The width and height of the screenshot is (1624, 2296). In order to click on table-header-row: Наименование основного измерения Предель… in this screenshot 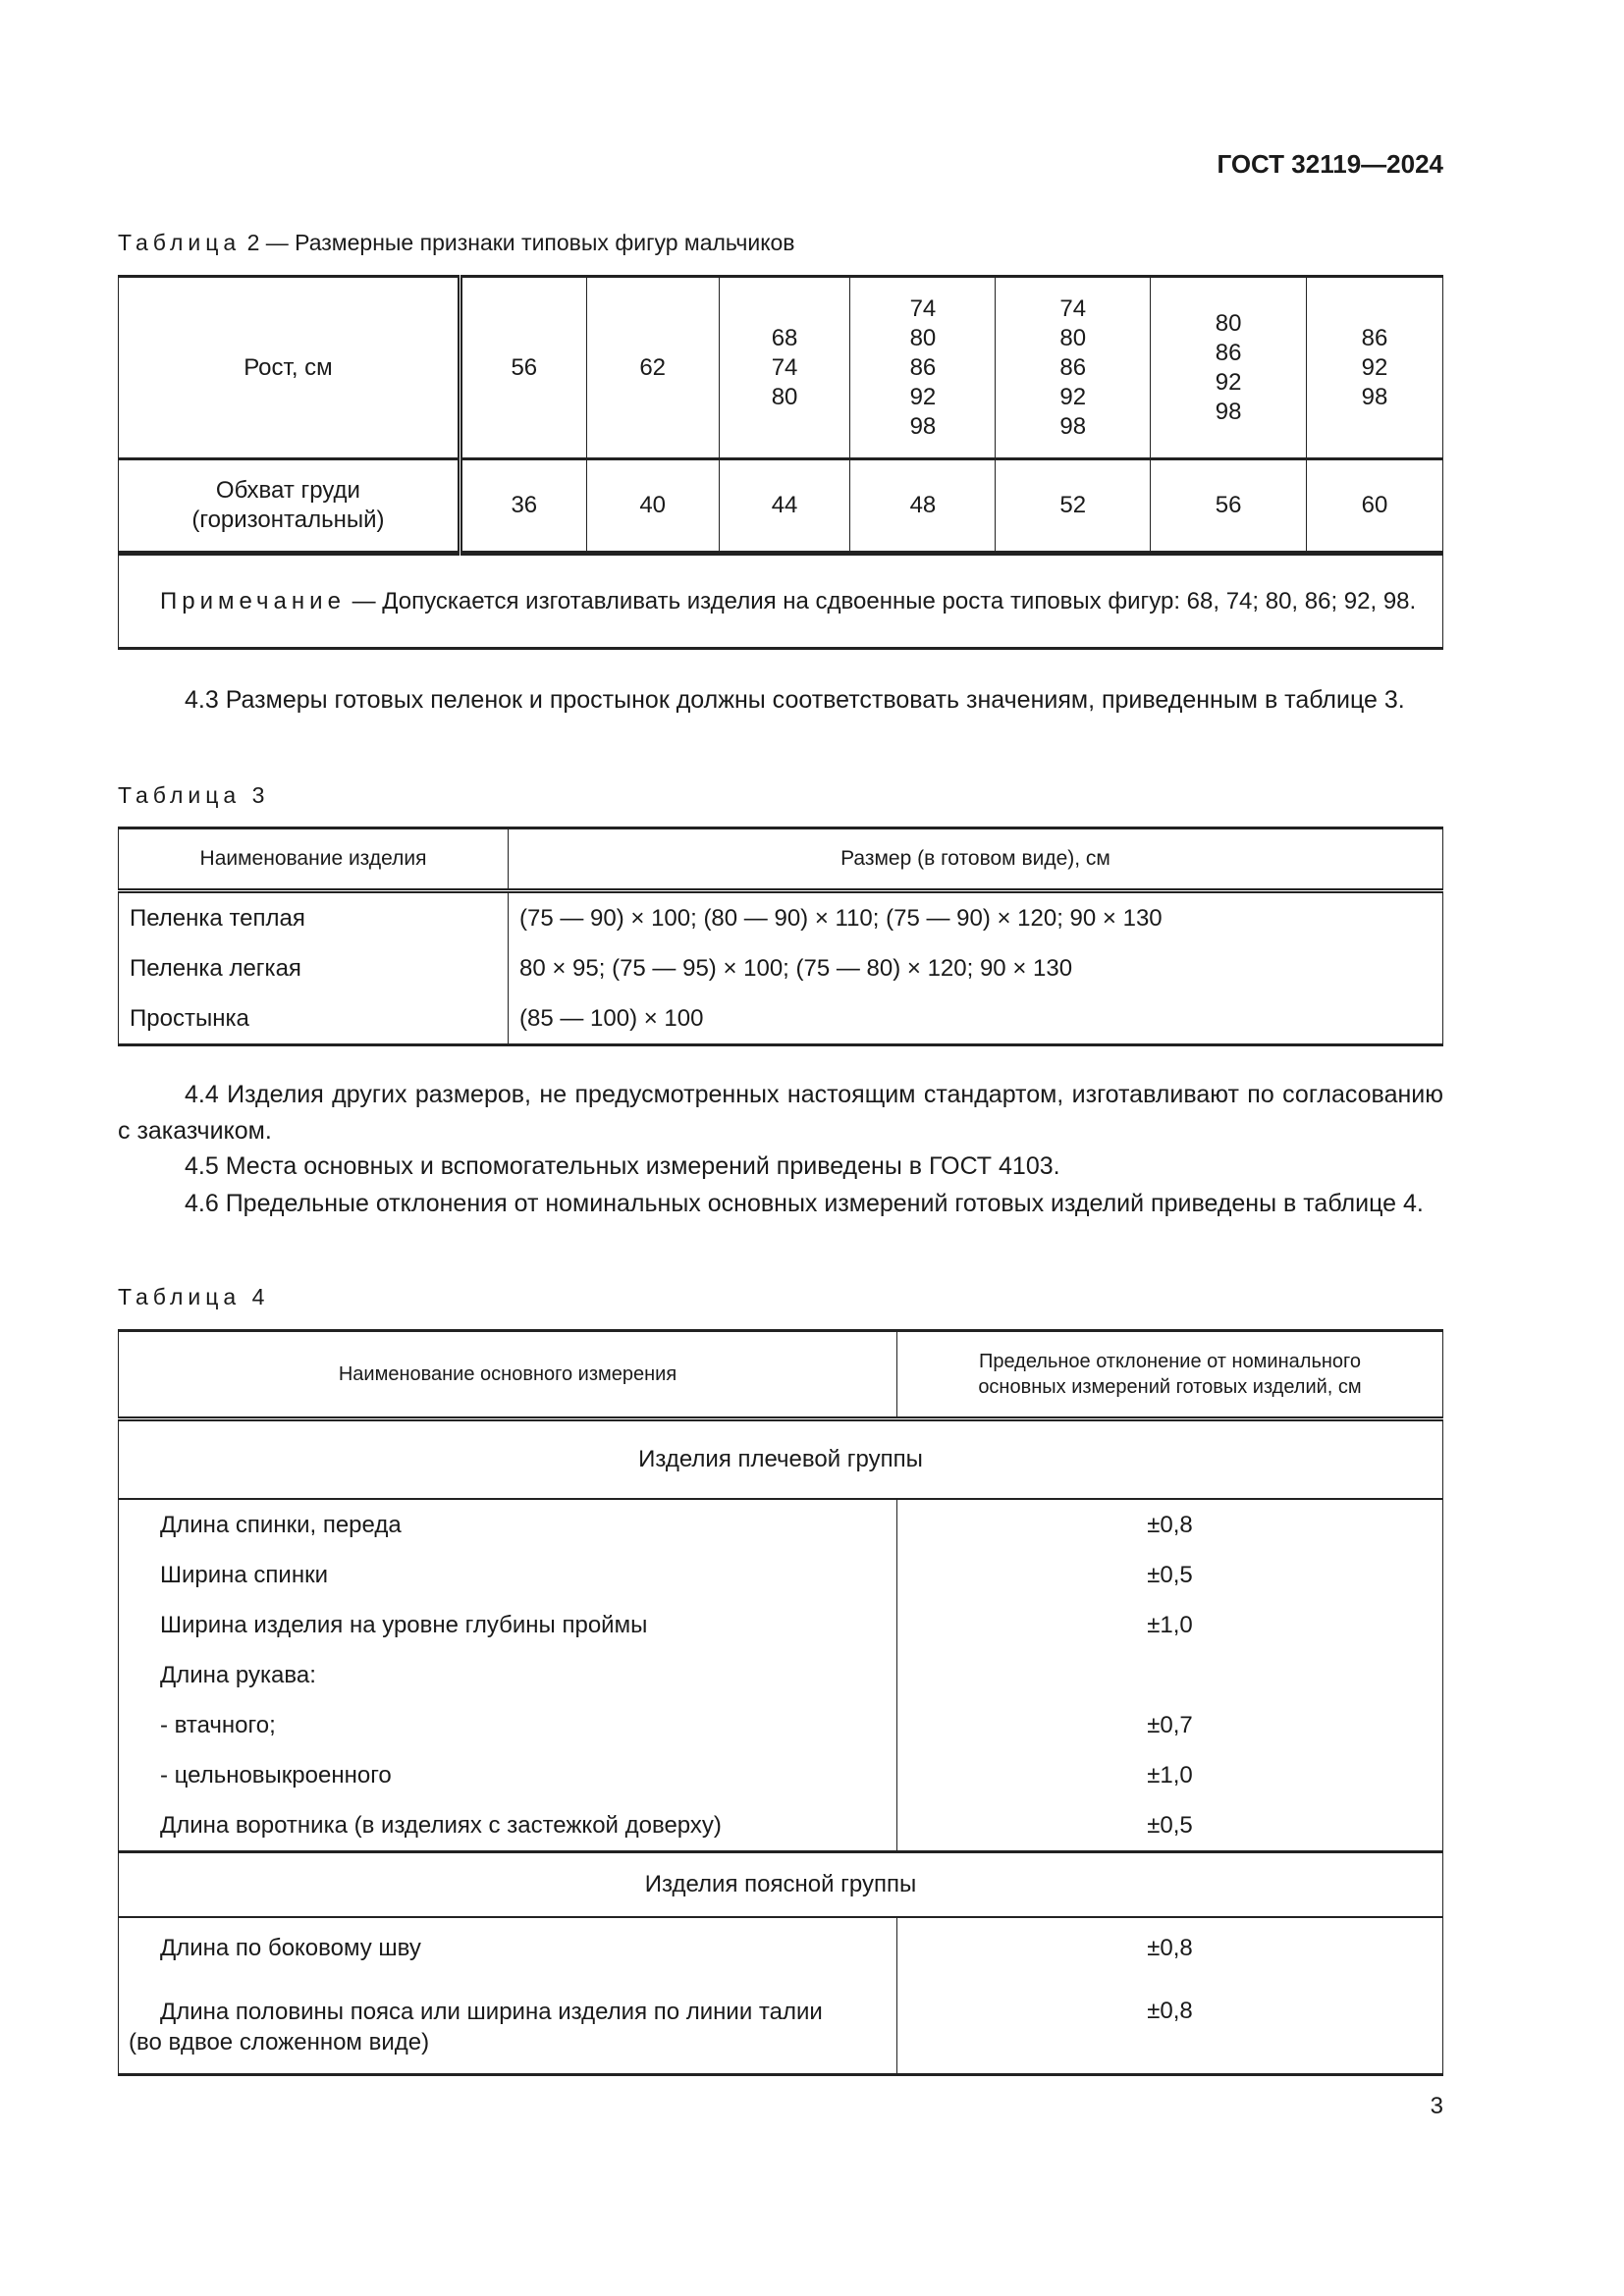, I will do `click(780, 1375)`.